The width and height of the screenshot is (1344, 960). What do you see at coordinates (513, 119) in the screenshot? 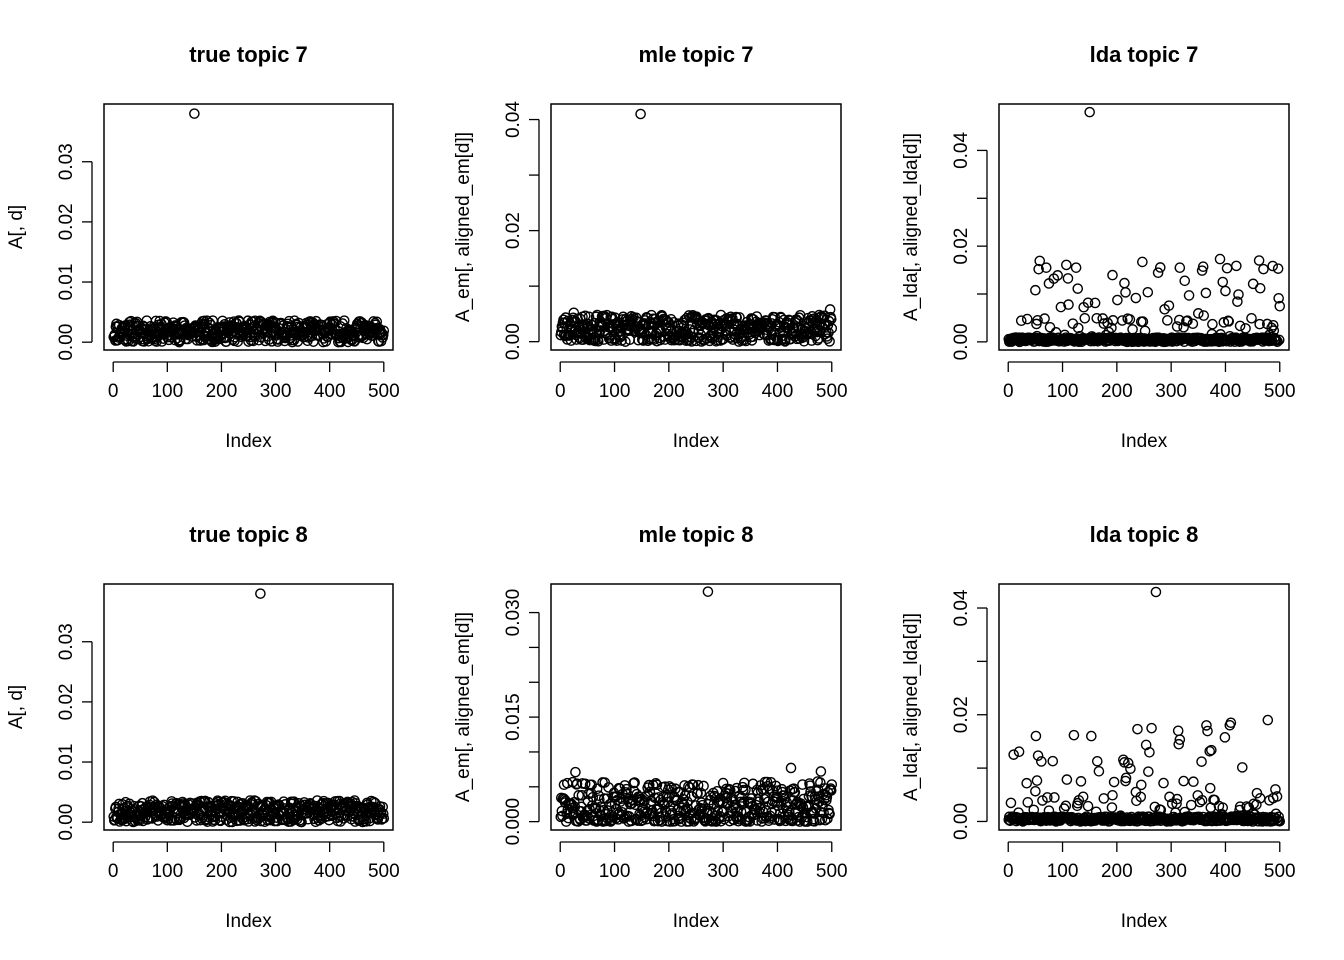
I see `y-tick-label: 0.04` at bounding box center [513, 119].